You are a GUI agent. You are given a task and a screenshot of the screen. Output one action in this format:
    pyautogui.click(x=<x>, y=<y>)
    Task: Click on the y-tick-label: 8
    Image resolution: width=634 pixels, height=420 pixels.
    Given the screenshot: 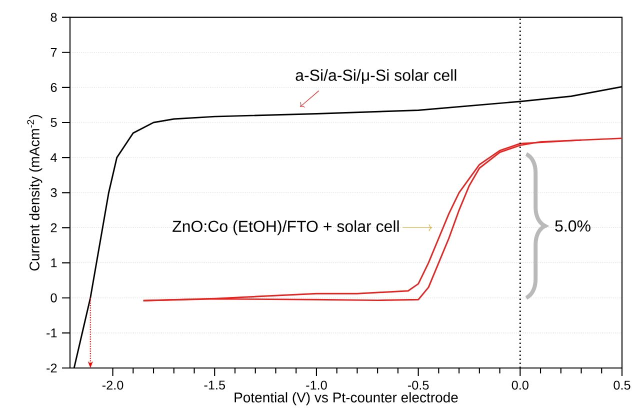 What is the action you would take?
    pyautogui.click(x=53, y=17)
    